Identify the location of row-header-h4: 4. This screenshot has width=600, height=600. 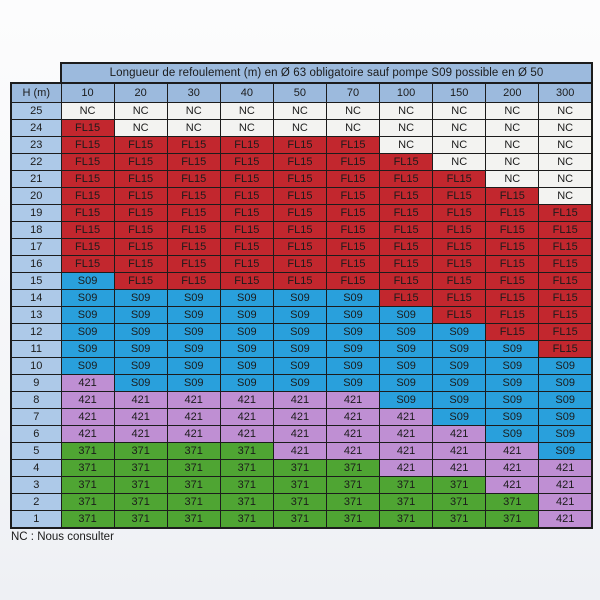
(36, 468).